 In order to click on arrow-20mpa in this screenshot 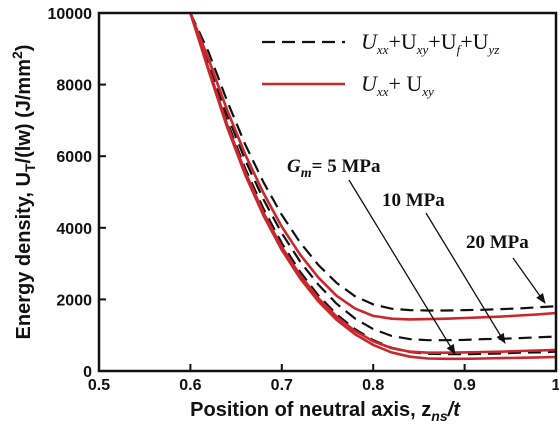, I will do `click(529, 280)`.